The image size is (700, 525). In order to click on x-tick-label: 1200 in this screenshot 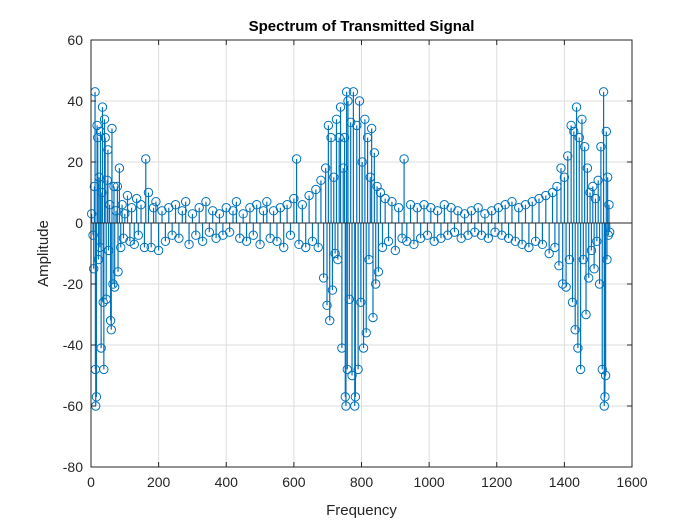, I will do `click(496, 482)`.